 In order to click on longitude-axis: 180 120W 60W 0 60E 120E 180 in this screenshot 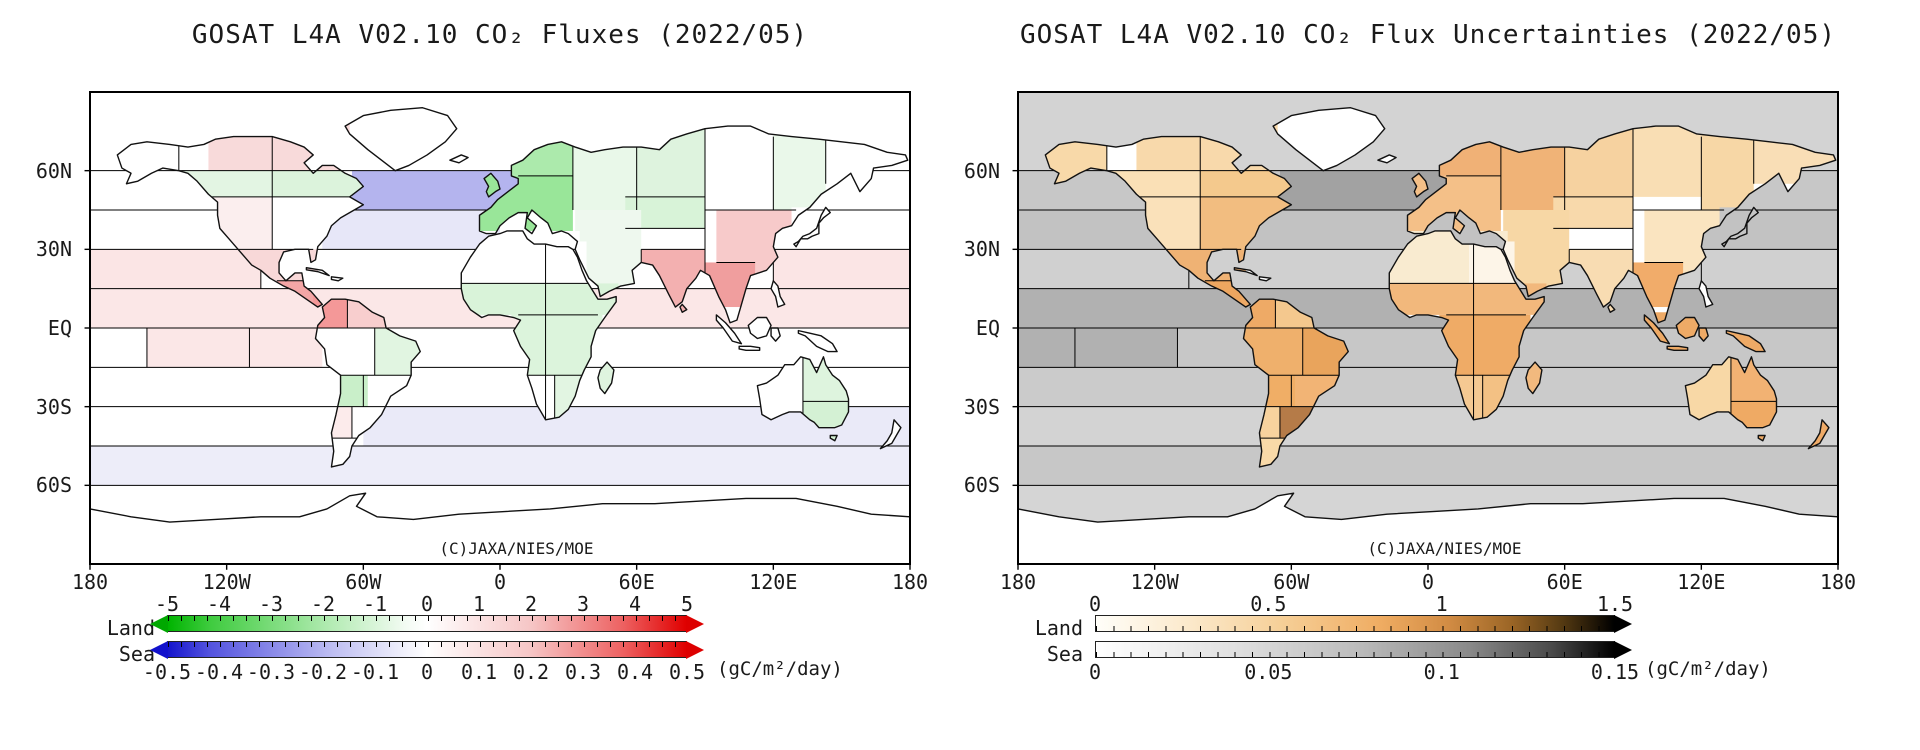, I will do `click(1428, 583)`.